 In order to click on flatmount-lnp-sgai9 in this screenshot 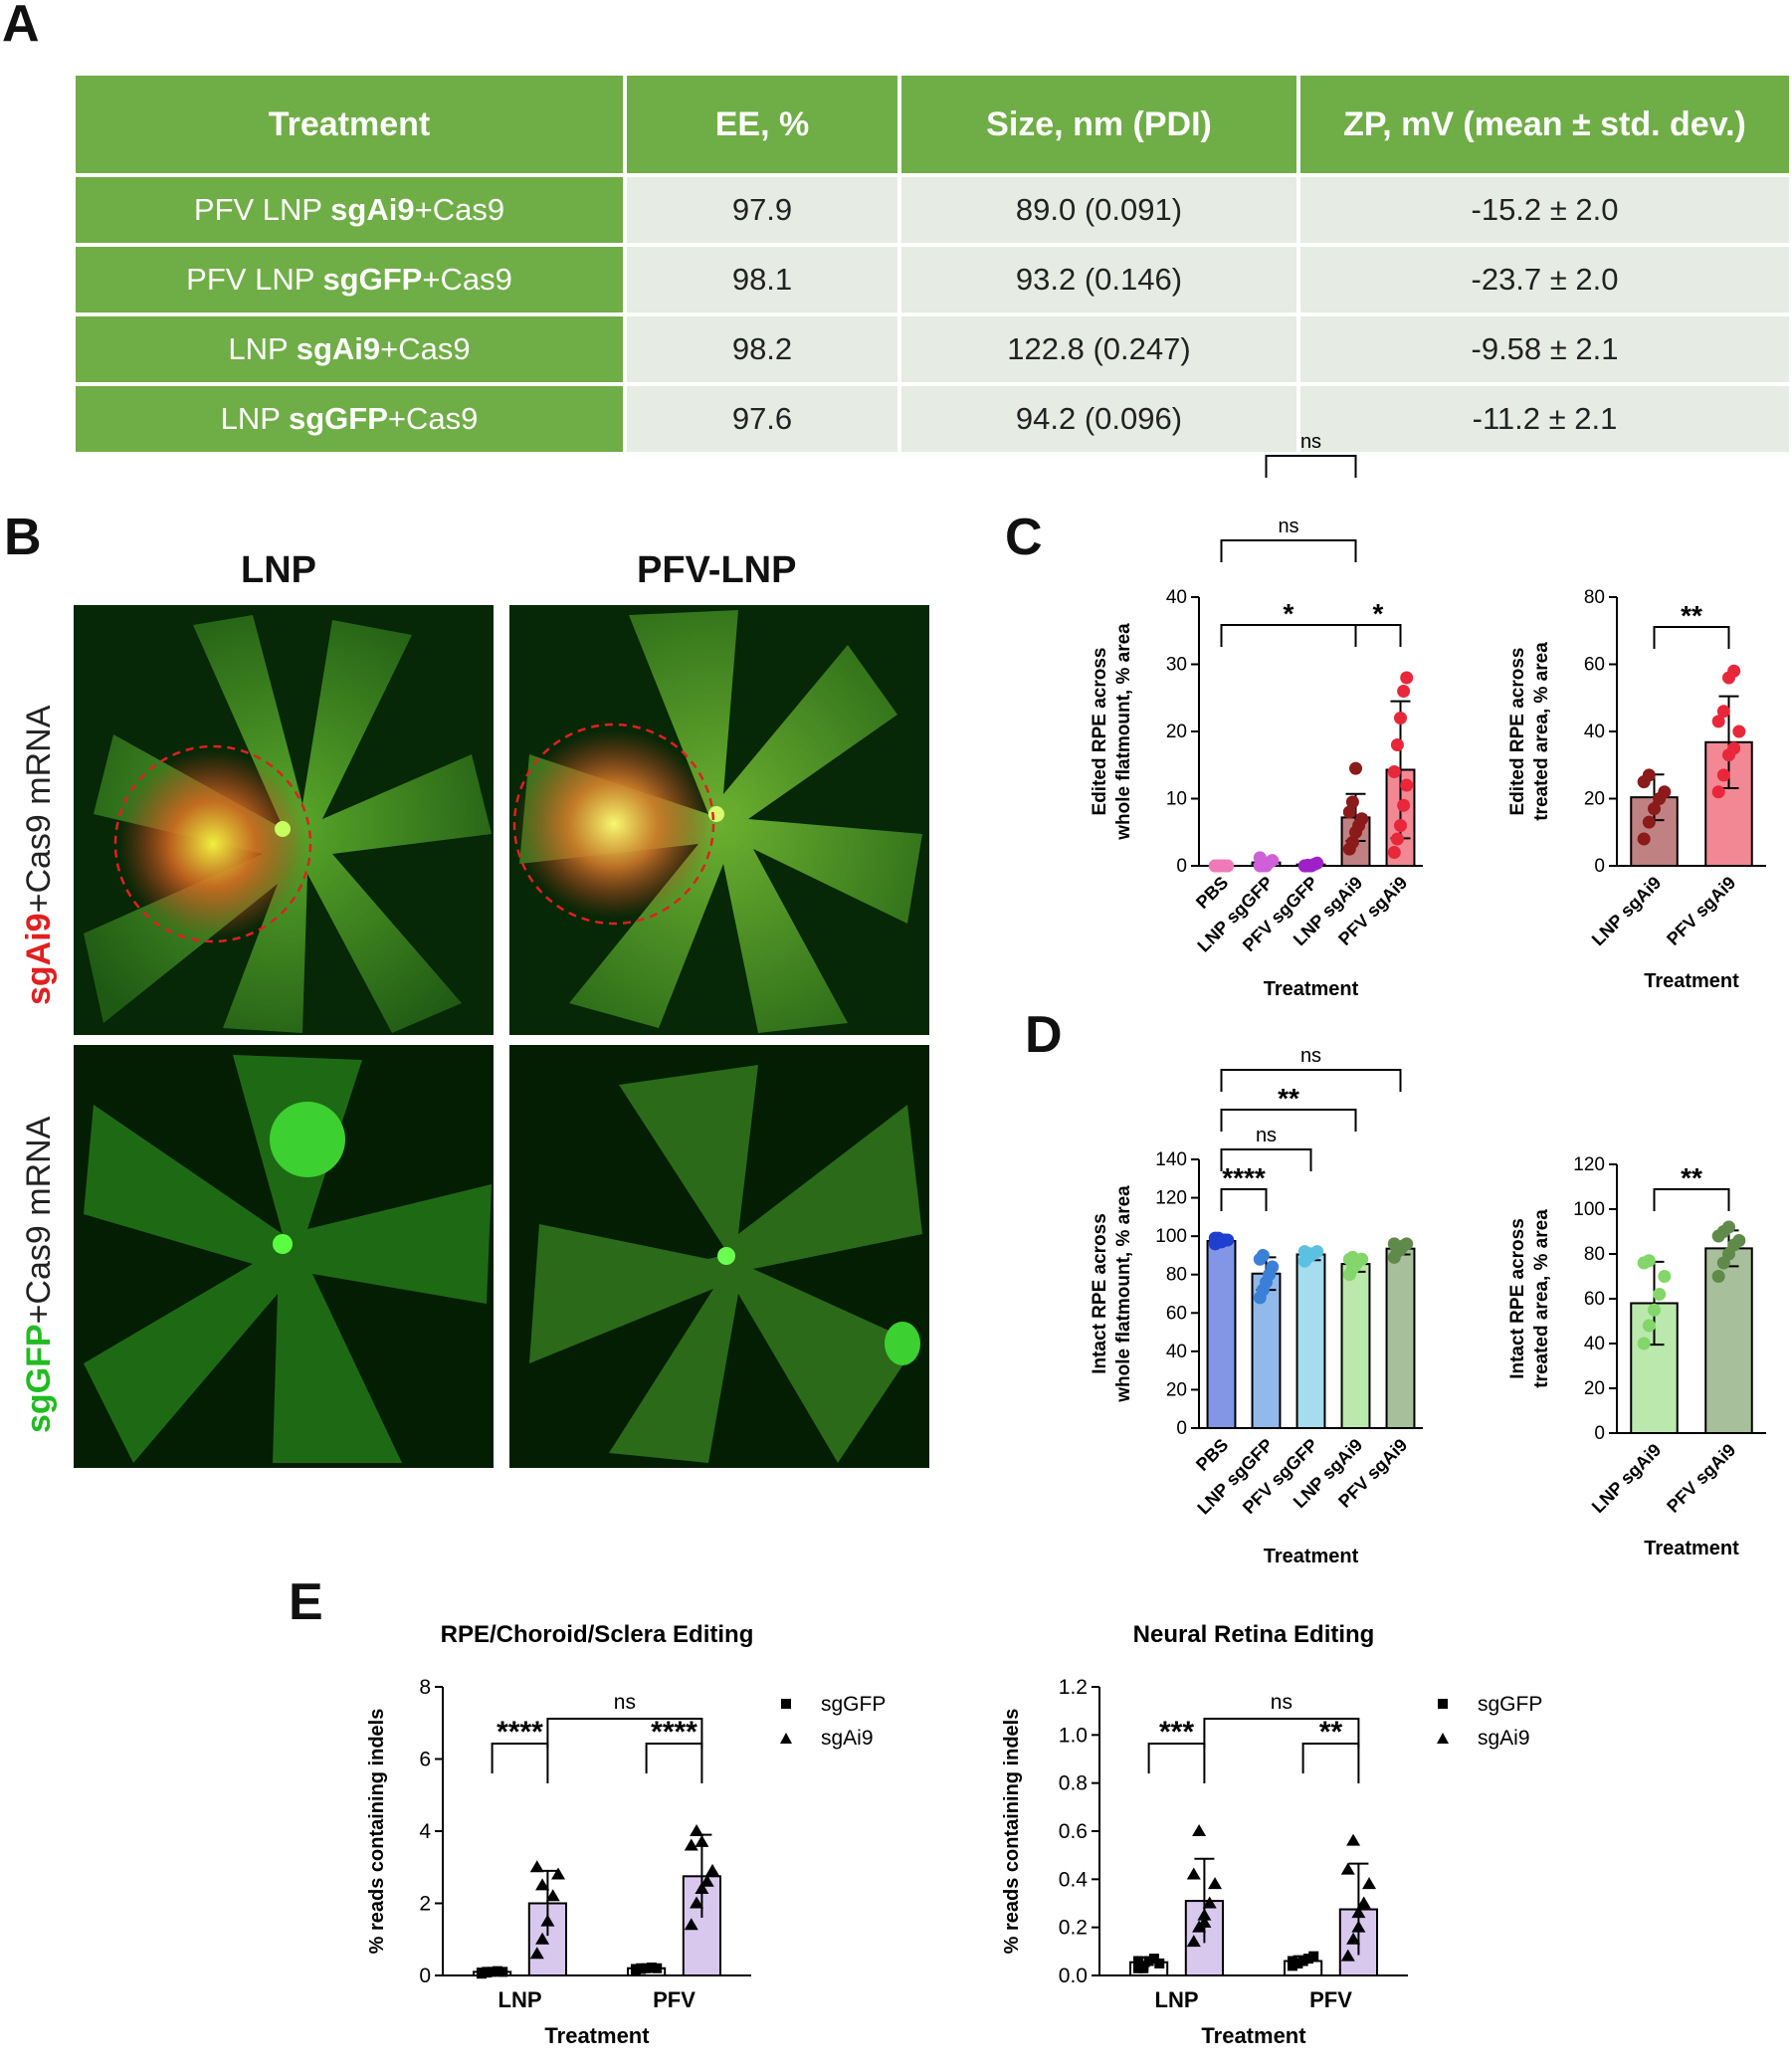, I will do `click(284, 820)`.